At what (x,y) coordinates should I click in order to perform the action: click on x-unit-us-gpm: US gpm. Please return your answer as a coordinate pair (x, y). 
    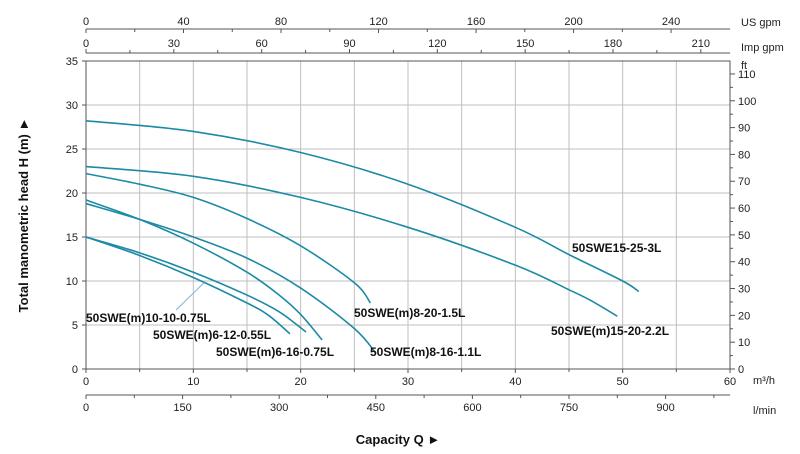
    Looking at the image, I should click on (761, 23).